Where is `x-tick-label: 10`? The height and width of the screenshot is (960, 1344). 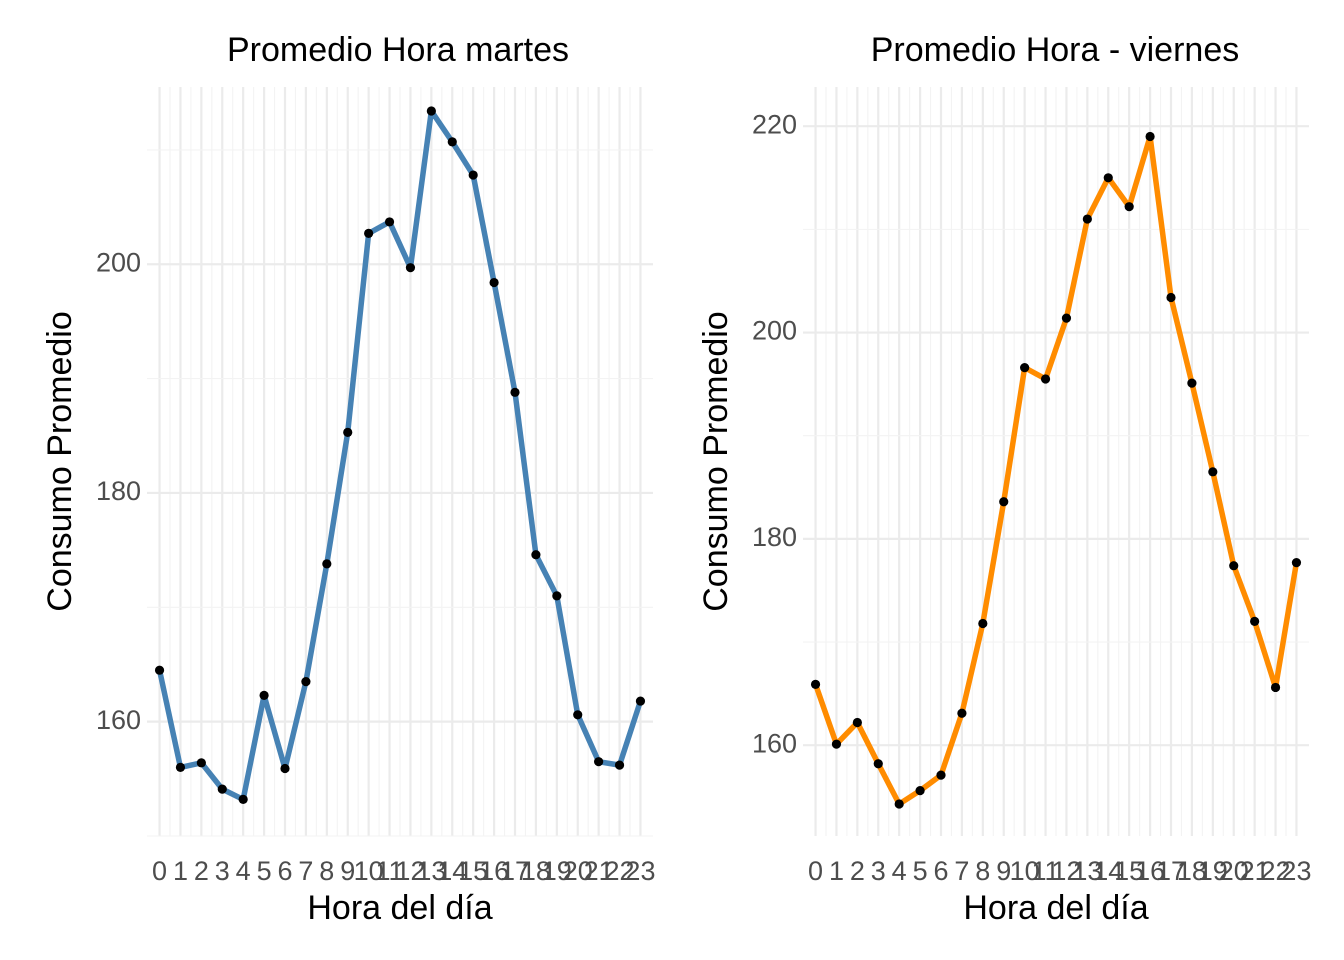 x-tick-label: 10 is located at coordinates (369, 871).